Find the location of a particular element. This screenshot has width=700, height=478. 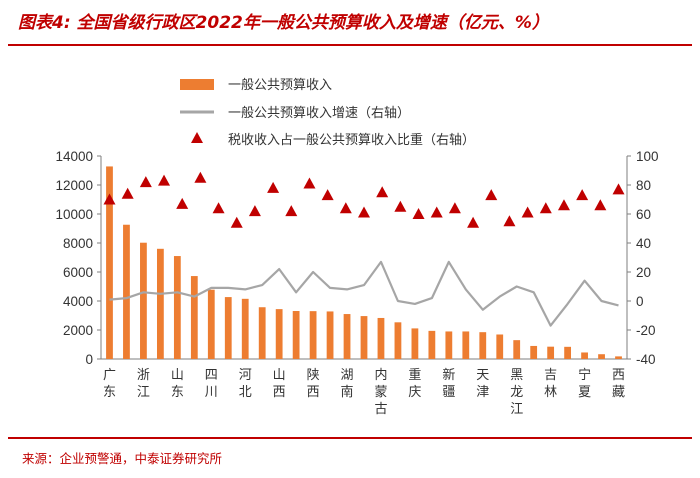

source-rule is located at coordinates (350, 438).